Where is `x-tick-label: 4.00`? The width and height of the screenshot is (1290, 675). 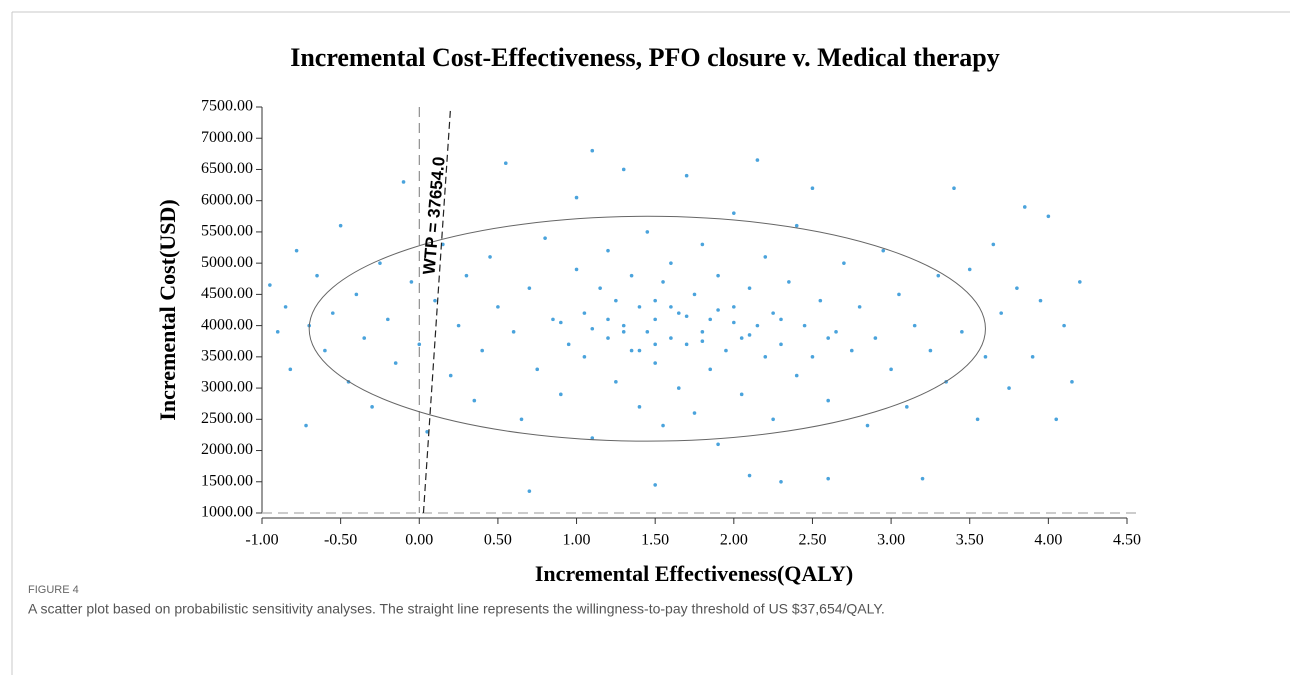
x-tick-label: 4.00 is located at coordinates (1048, 540).